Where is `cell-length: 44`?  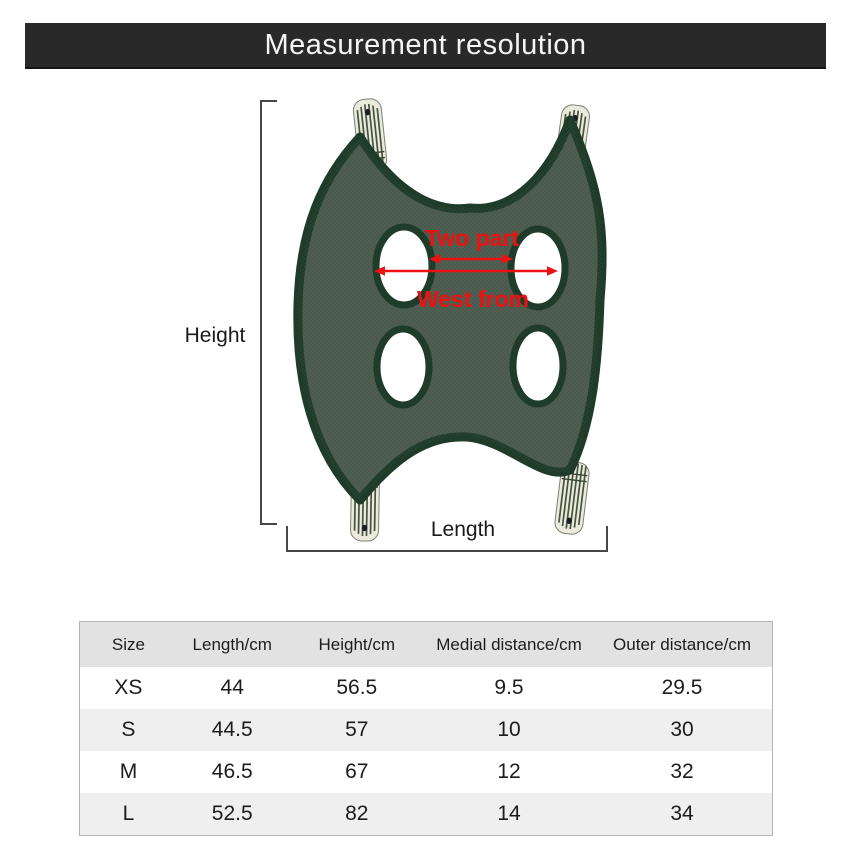 cell-length: 44 is located at coordinates (232, 687).